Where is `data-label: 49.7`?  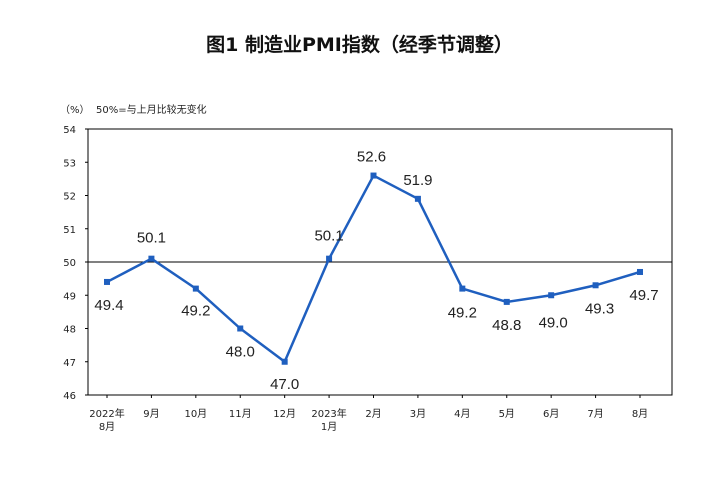 data-label: 49.7 is located at coordinates (643, 295).